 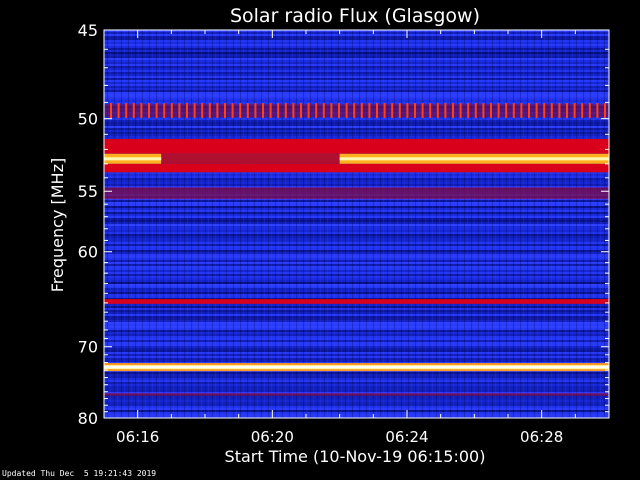 What do you see at coordinates (57, 225) in the screenshot?
I see `y-axis-label: Frequency [MHz]` at bounding box center [57, 225].